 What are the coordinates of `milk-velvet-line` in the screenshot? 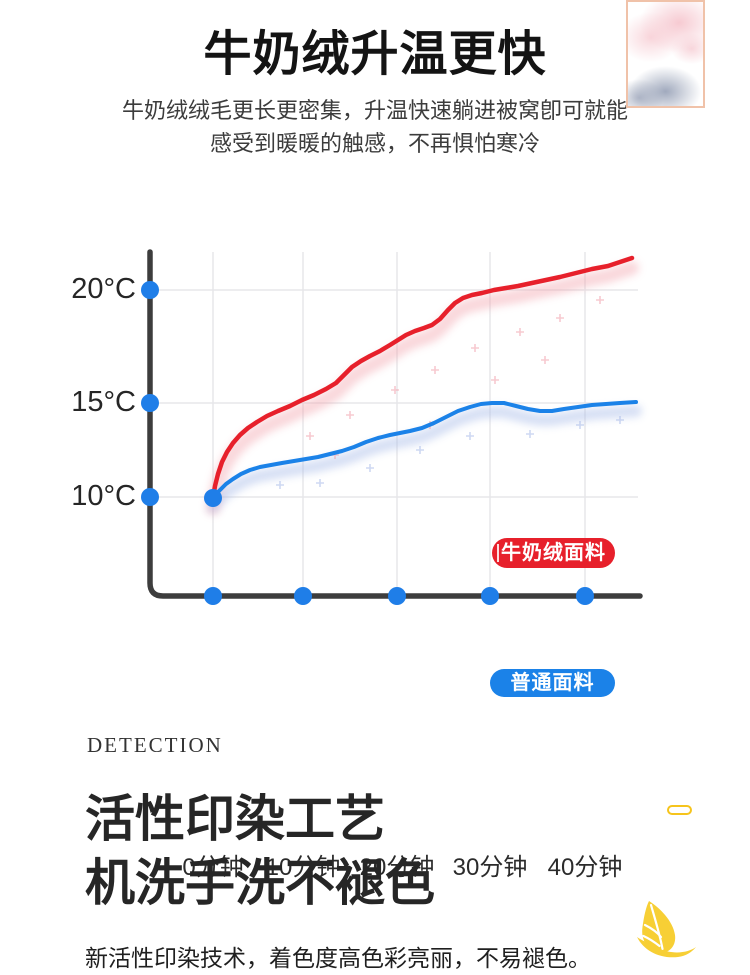 It's located at (422, 378).